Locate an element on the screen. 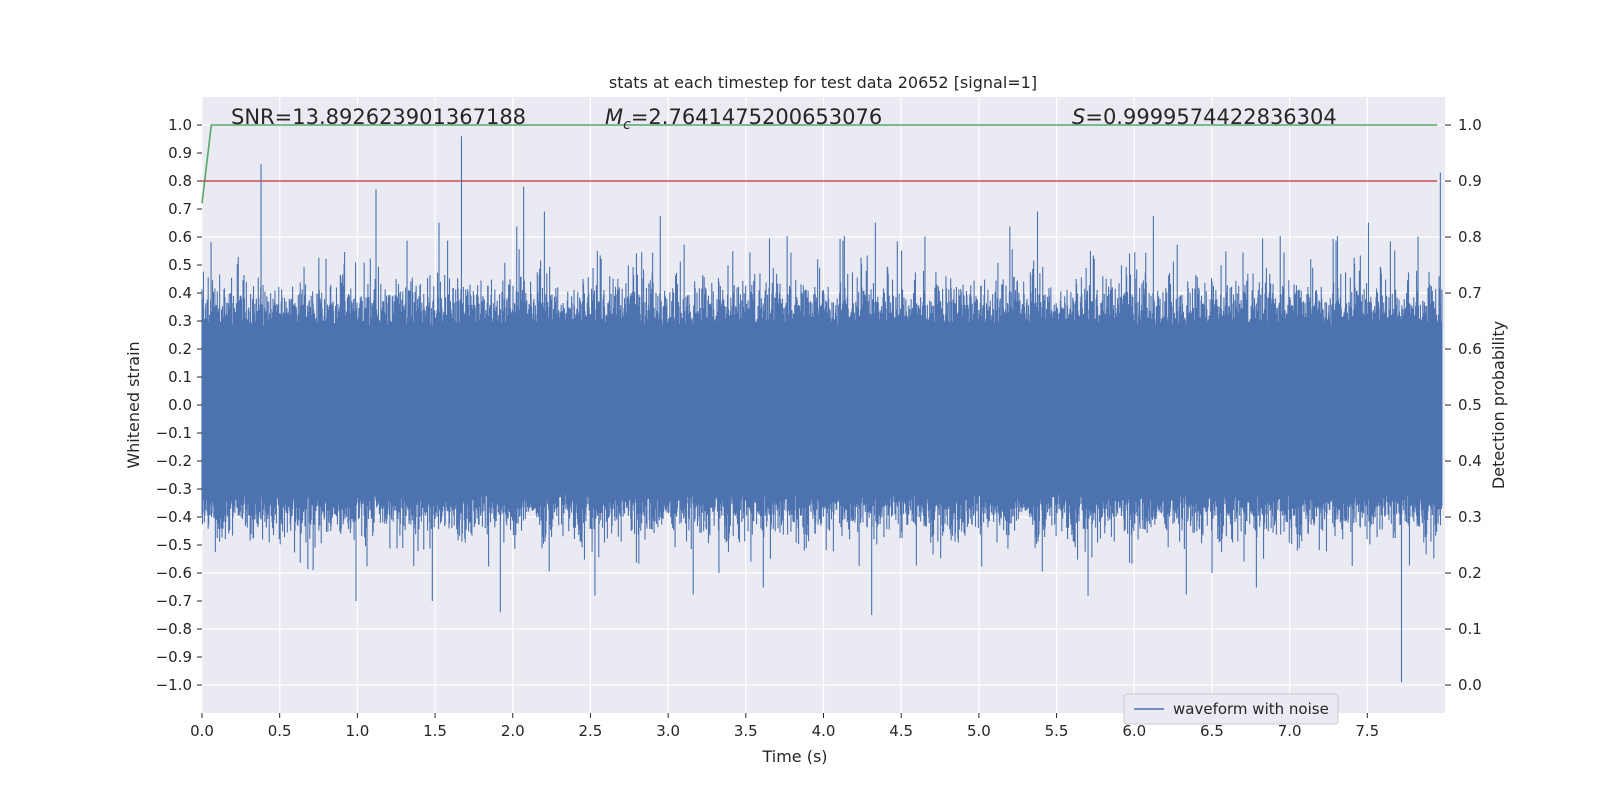 The width and height of the screenshot is (1600, 800). y-right-tick-label: 0.1 is located at coordinates (1470, 629).